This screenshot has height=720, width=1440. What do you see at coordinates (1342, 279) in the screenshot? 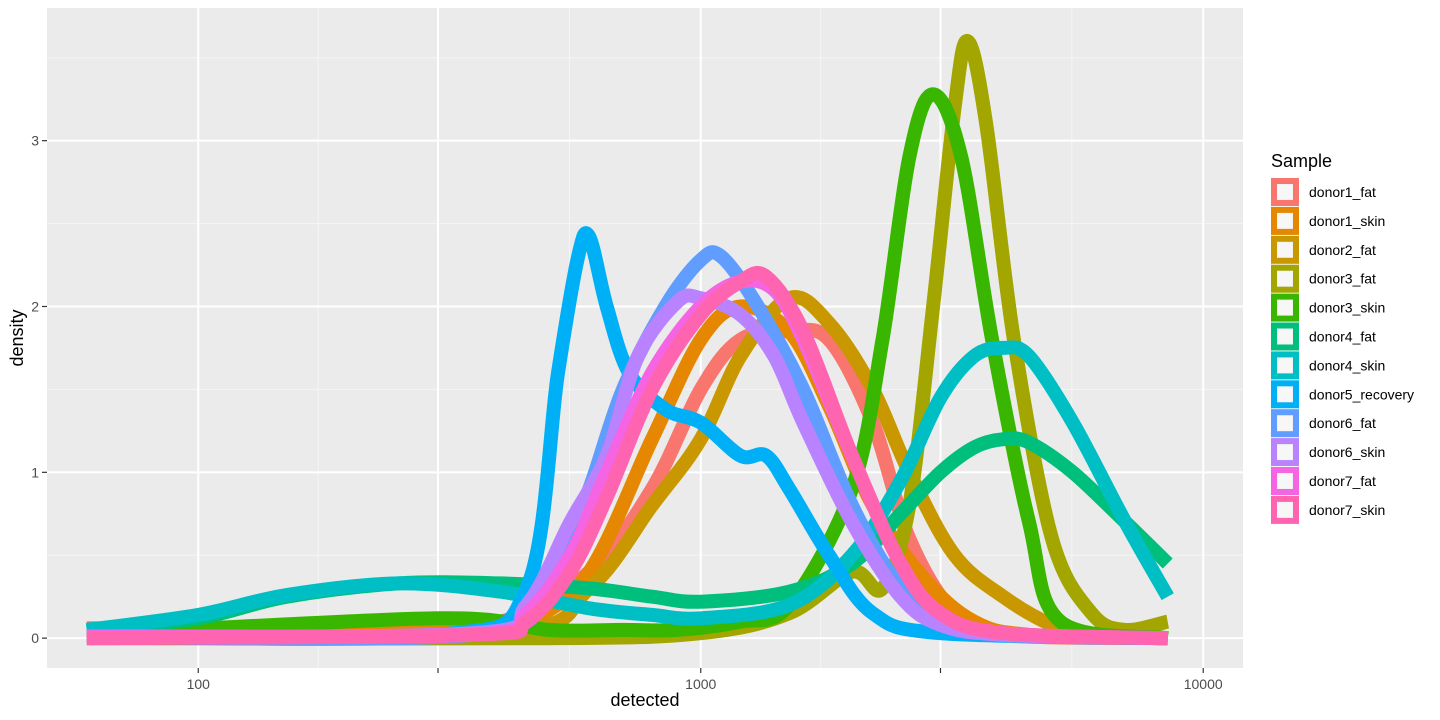
I see `legend-label-donor3_fat: donor3_fat` at bounding box center [1342, 279].